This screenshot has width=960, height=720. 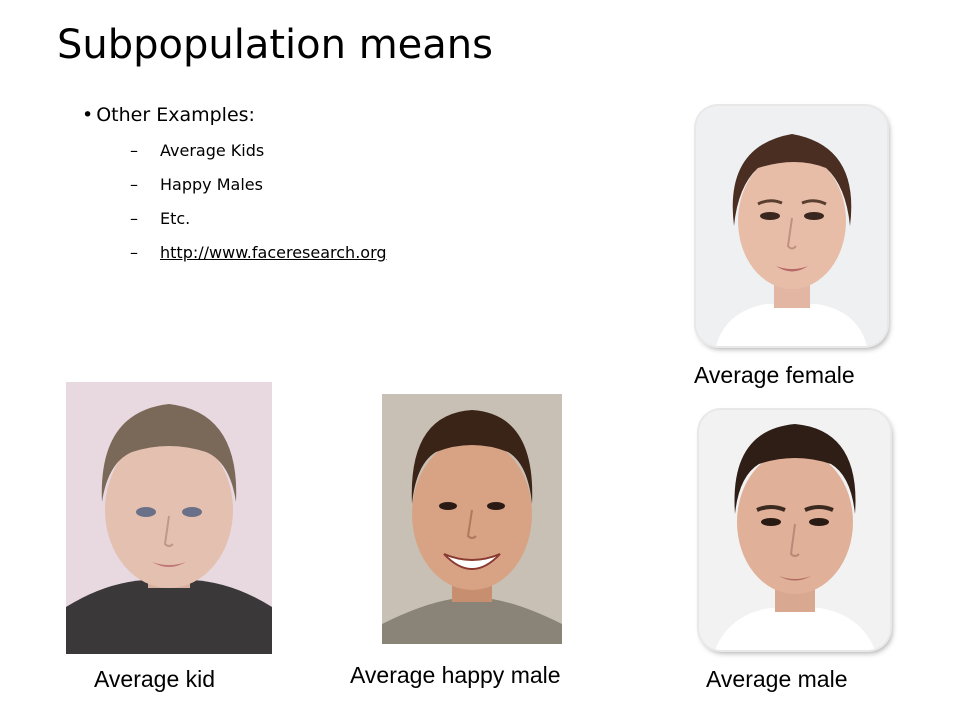 What do you see at coordinates (273, 252) in the screenshot?
I see `faceresearch-link: http://www.faceresearch.org` at bounding box center [273, 252].